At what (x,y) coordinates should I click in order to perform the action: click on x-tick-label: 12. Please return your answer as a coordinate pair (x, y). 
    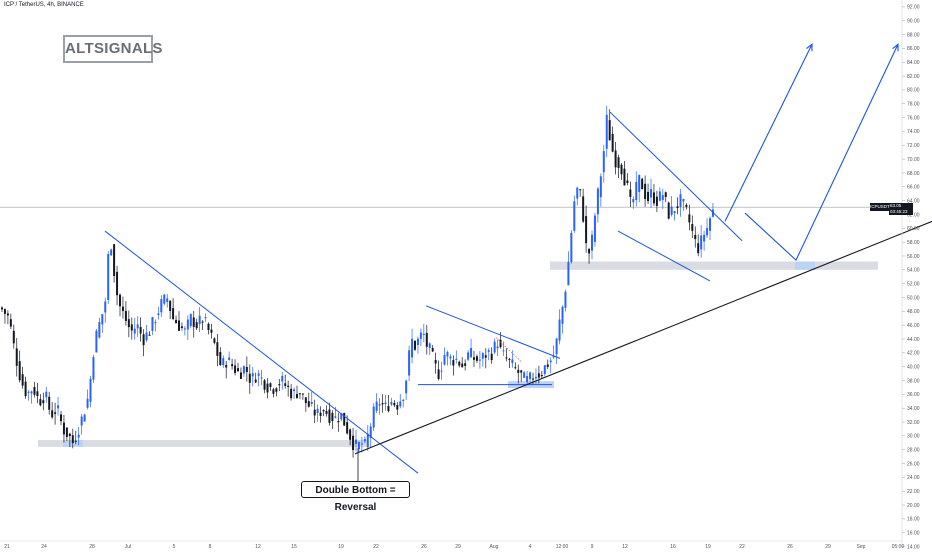
    Looking at the image, I should click on (625, 547).